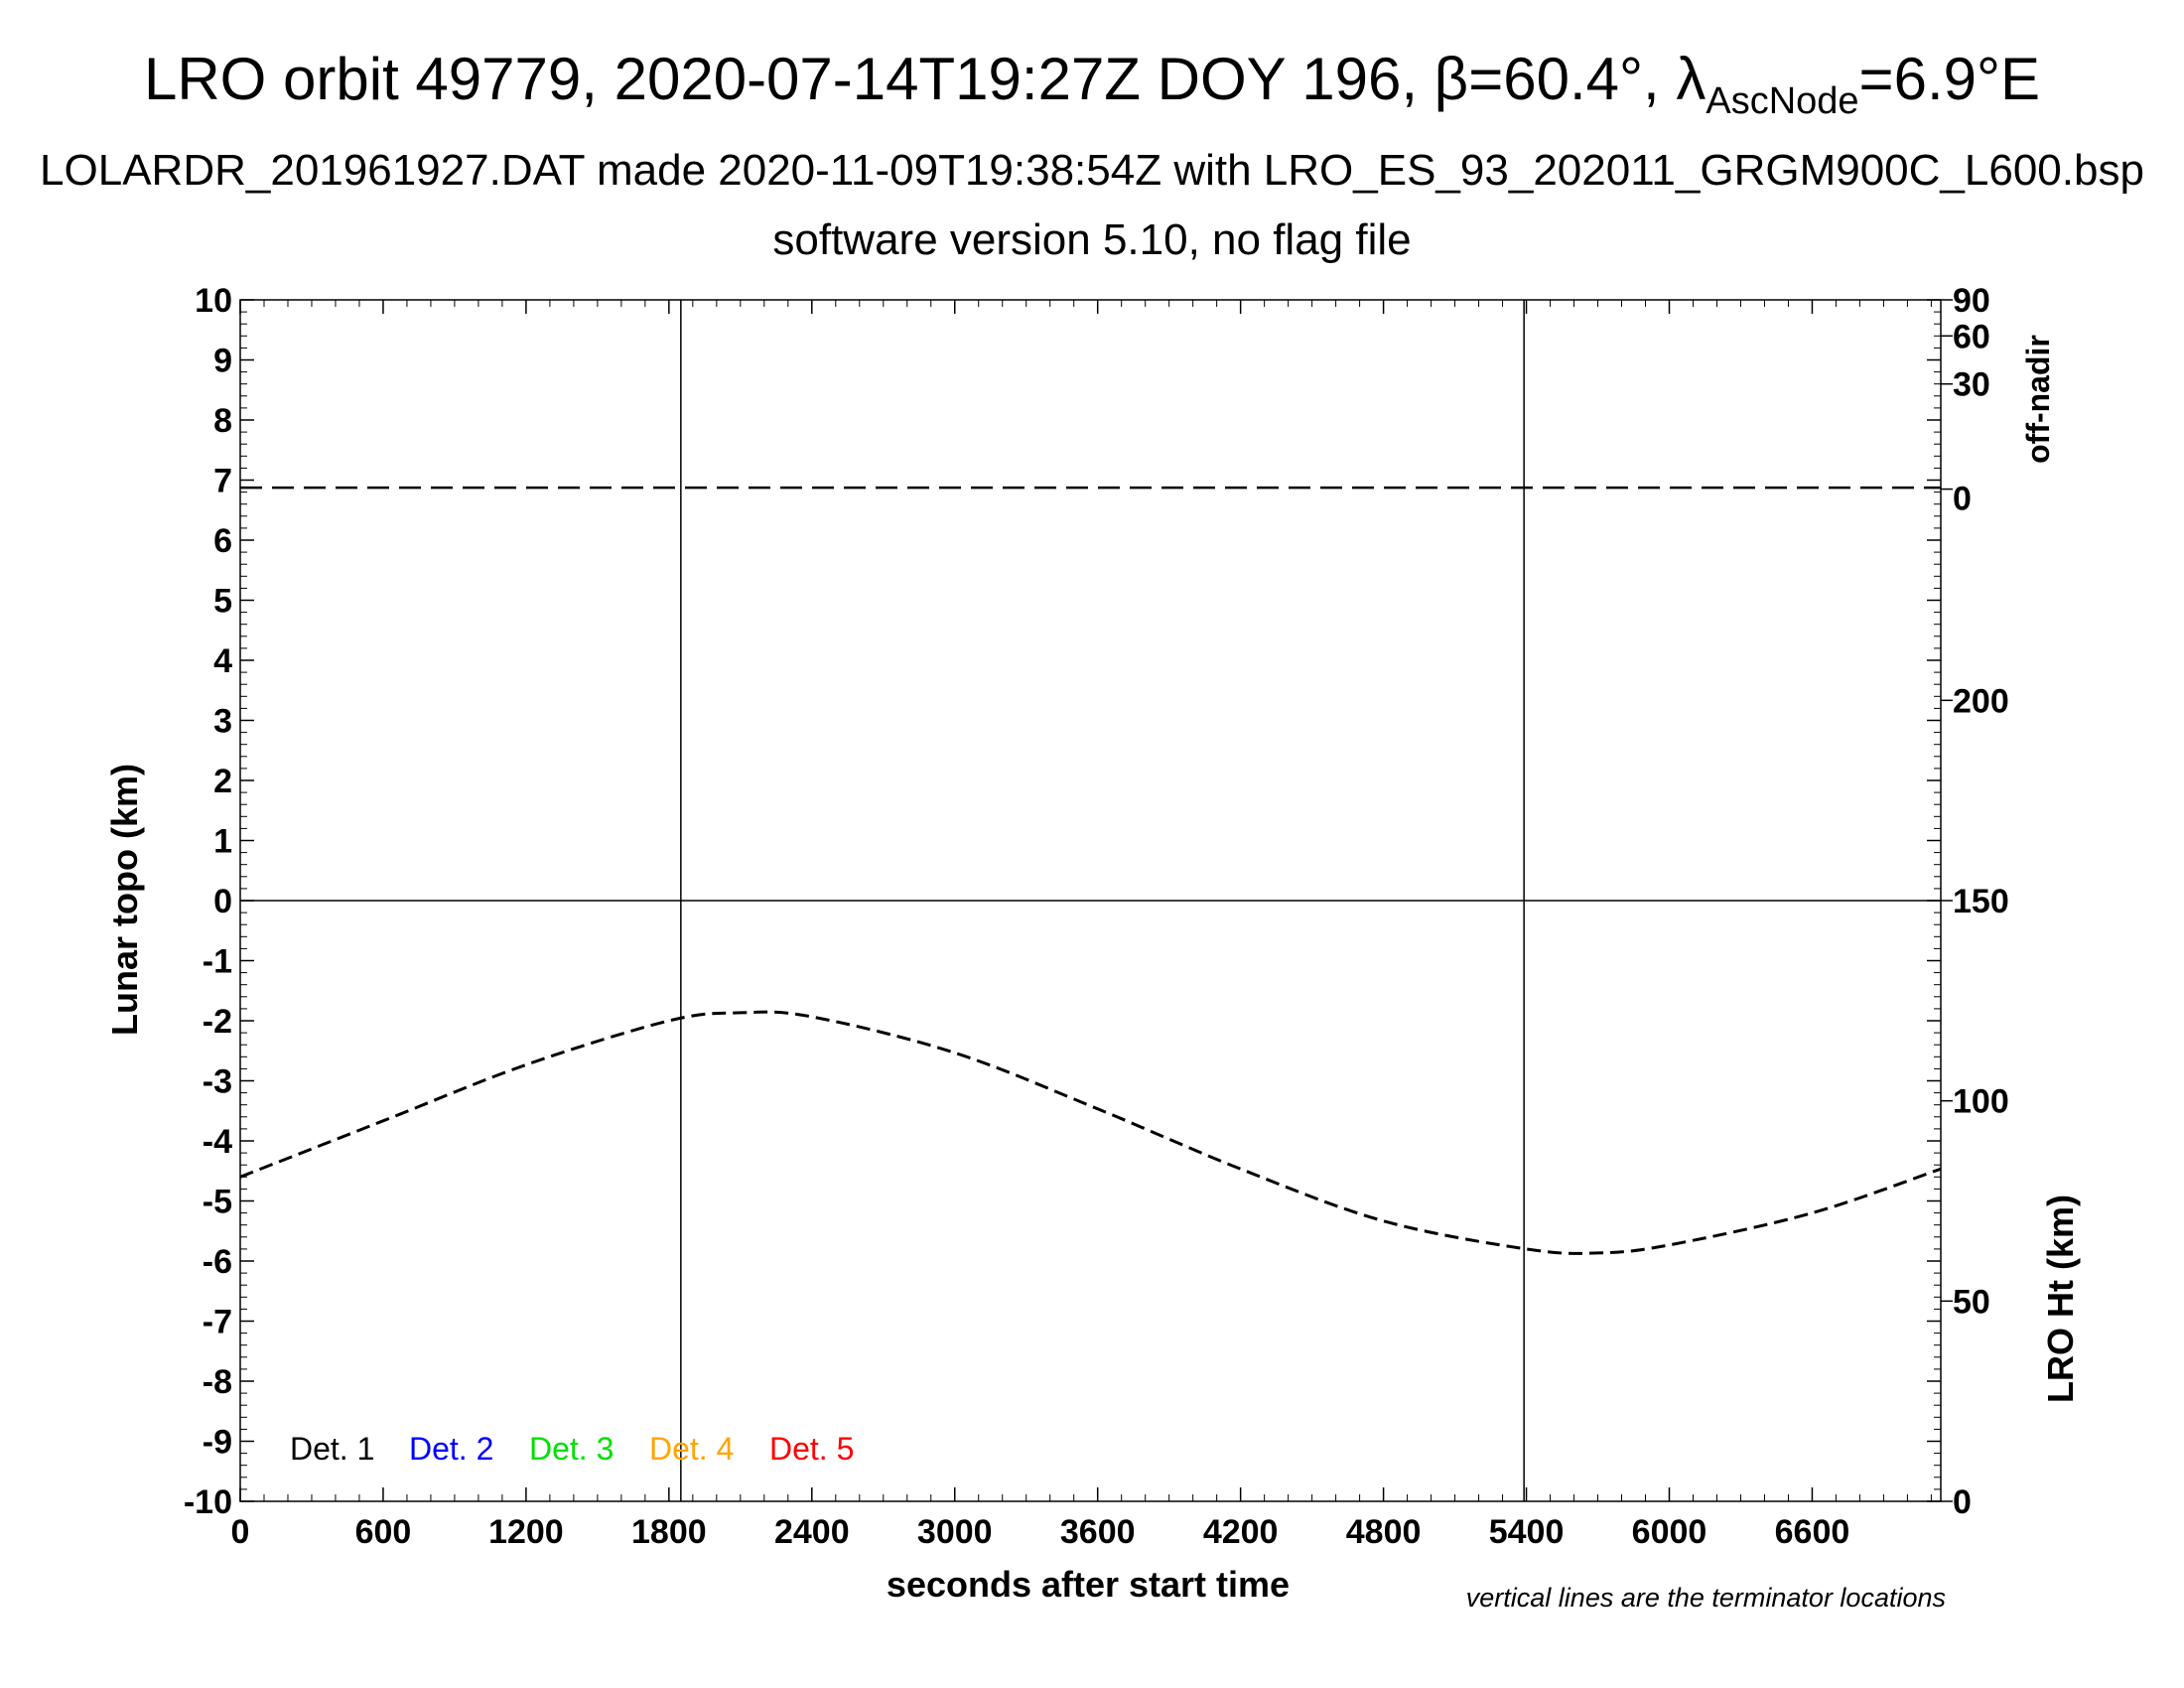 This screenshot has height=1688, width=2184. Describe the element at coordinates (526, 1532) in the screenshot. I see `x-tick-label: 1200` at that location.